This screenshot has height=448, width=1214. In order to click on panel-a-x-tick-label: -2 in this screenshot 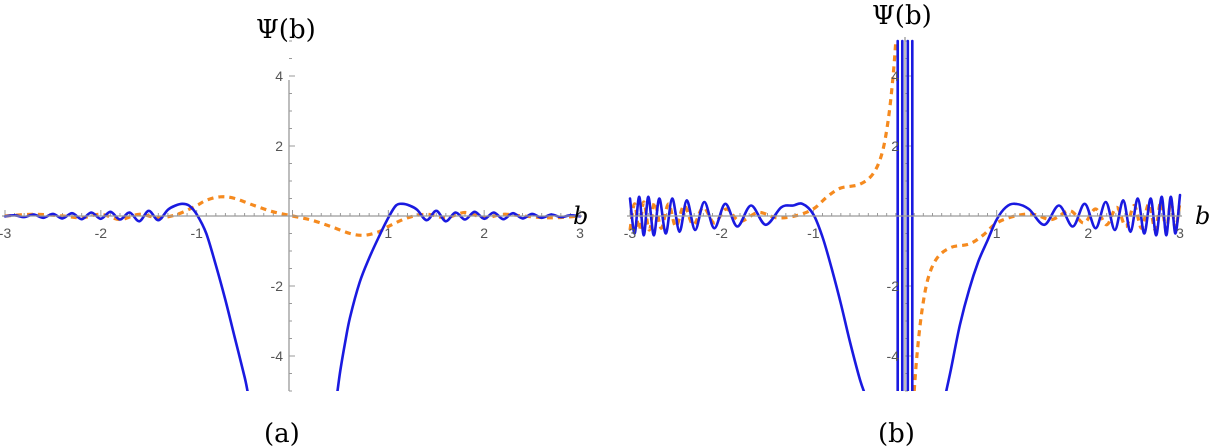, I will do `click(101, 233)`.